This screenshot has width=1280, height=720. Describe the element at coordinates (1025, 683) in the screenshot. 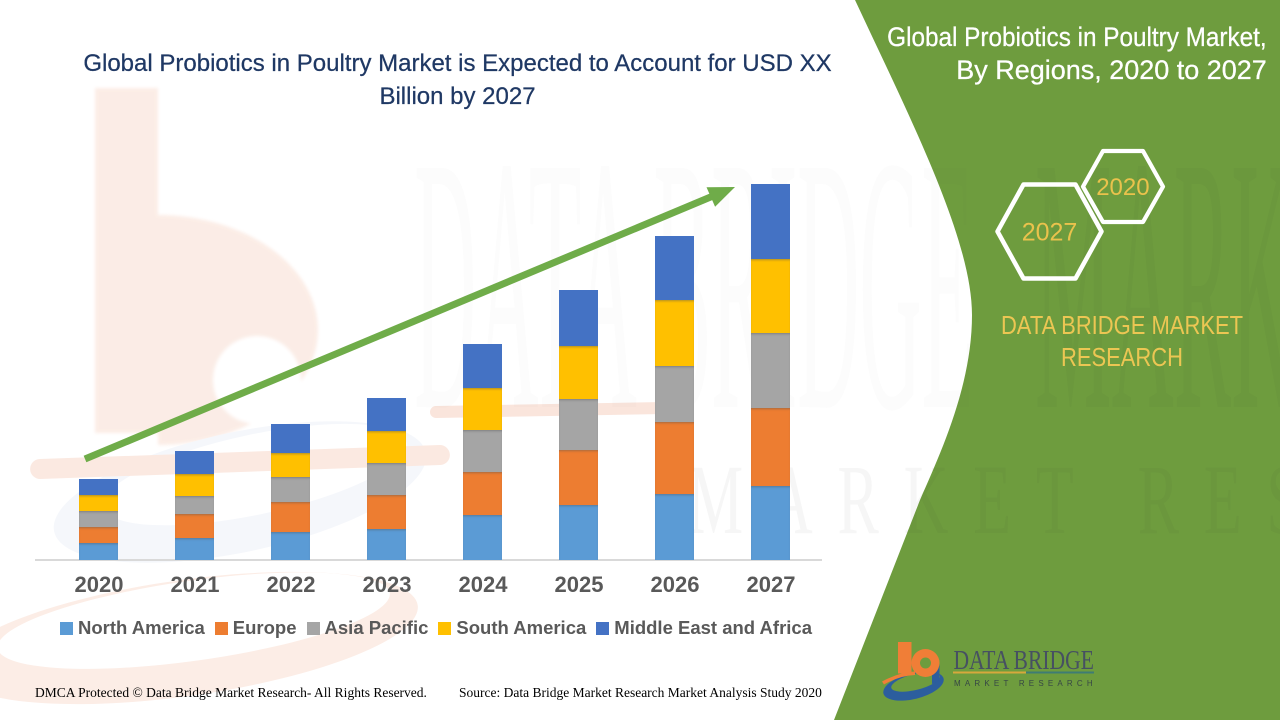

I see `svg-text: MARKET RESEARCH` at that location.